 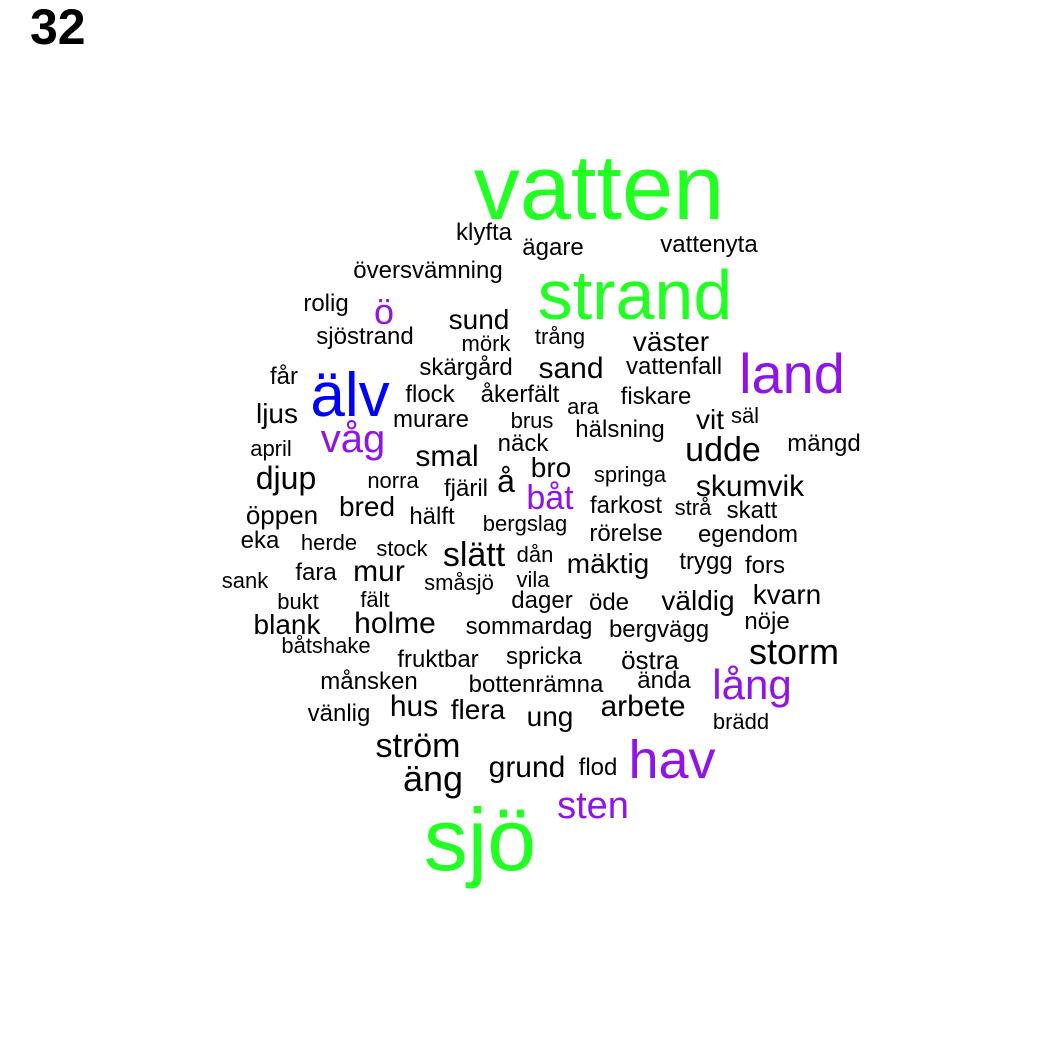 What do you see at coordinates (438, 659) in the screenshot?
I see `word-82: fruktbar` at bounding box center [438, 659].